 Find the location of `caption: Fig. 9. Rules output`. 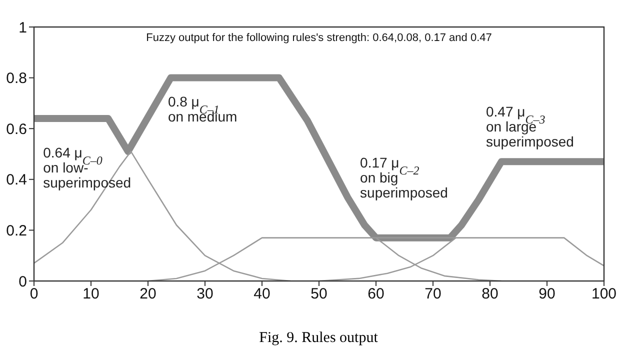

caption: Fig. 9. Rules output is located at coordinates (318, 338).